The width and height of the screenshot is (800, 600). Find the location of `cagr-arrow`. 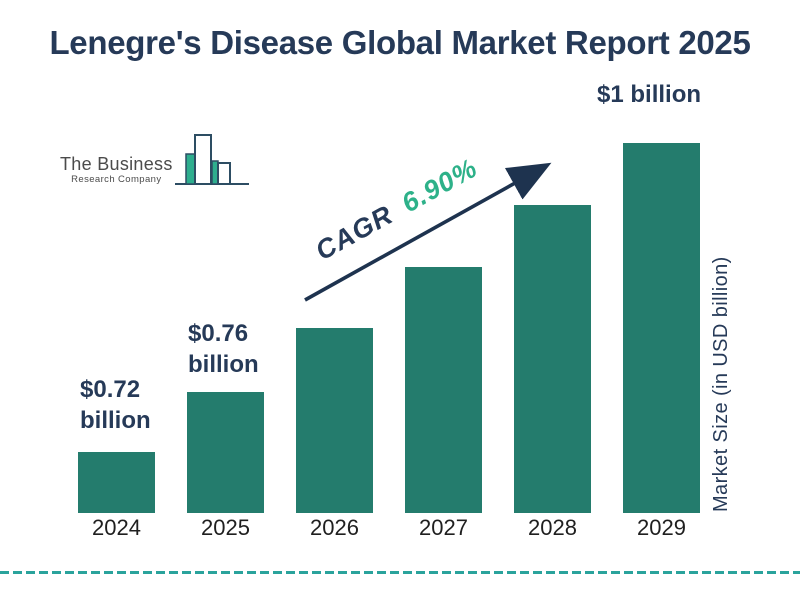

cagr-arrow is located at coordinates (428, 232).